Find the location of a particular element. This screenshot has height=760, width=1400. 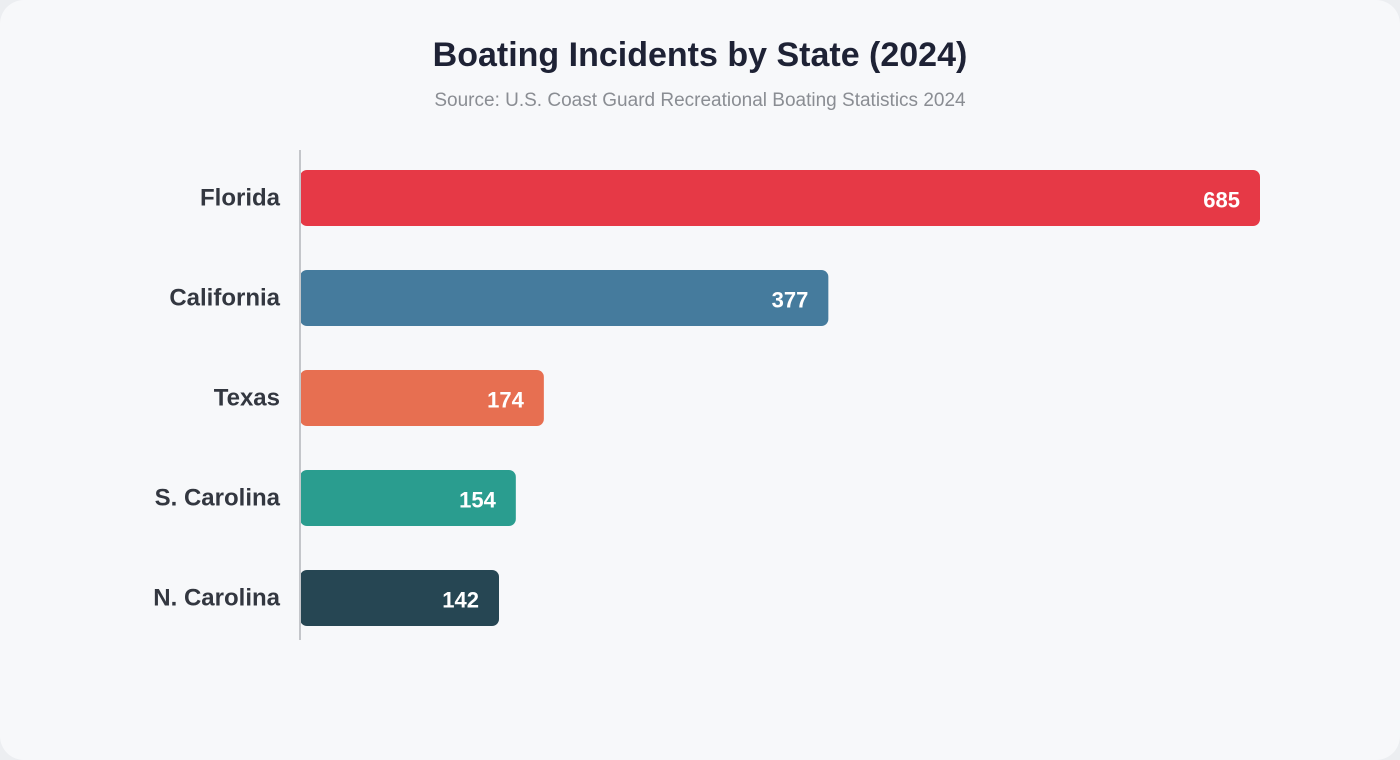

bar-s-carolina is located at coordinates (408, 498).